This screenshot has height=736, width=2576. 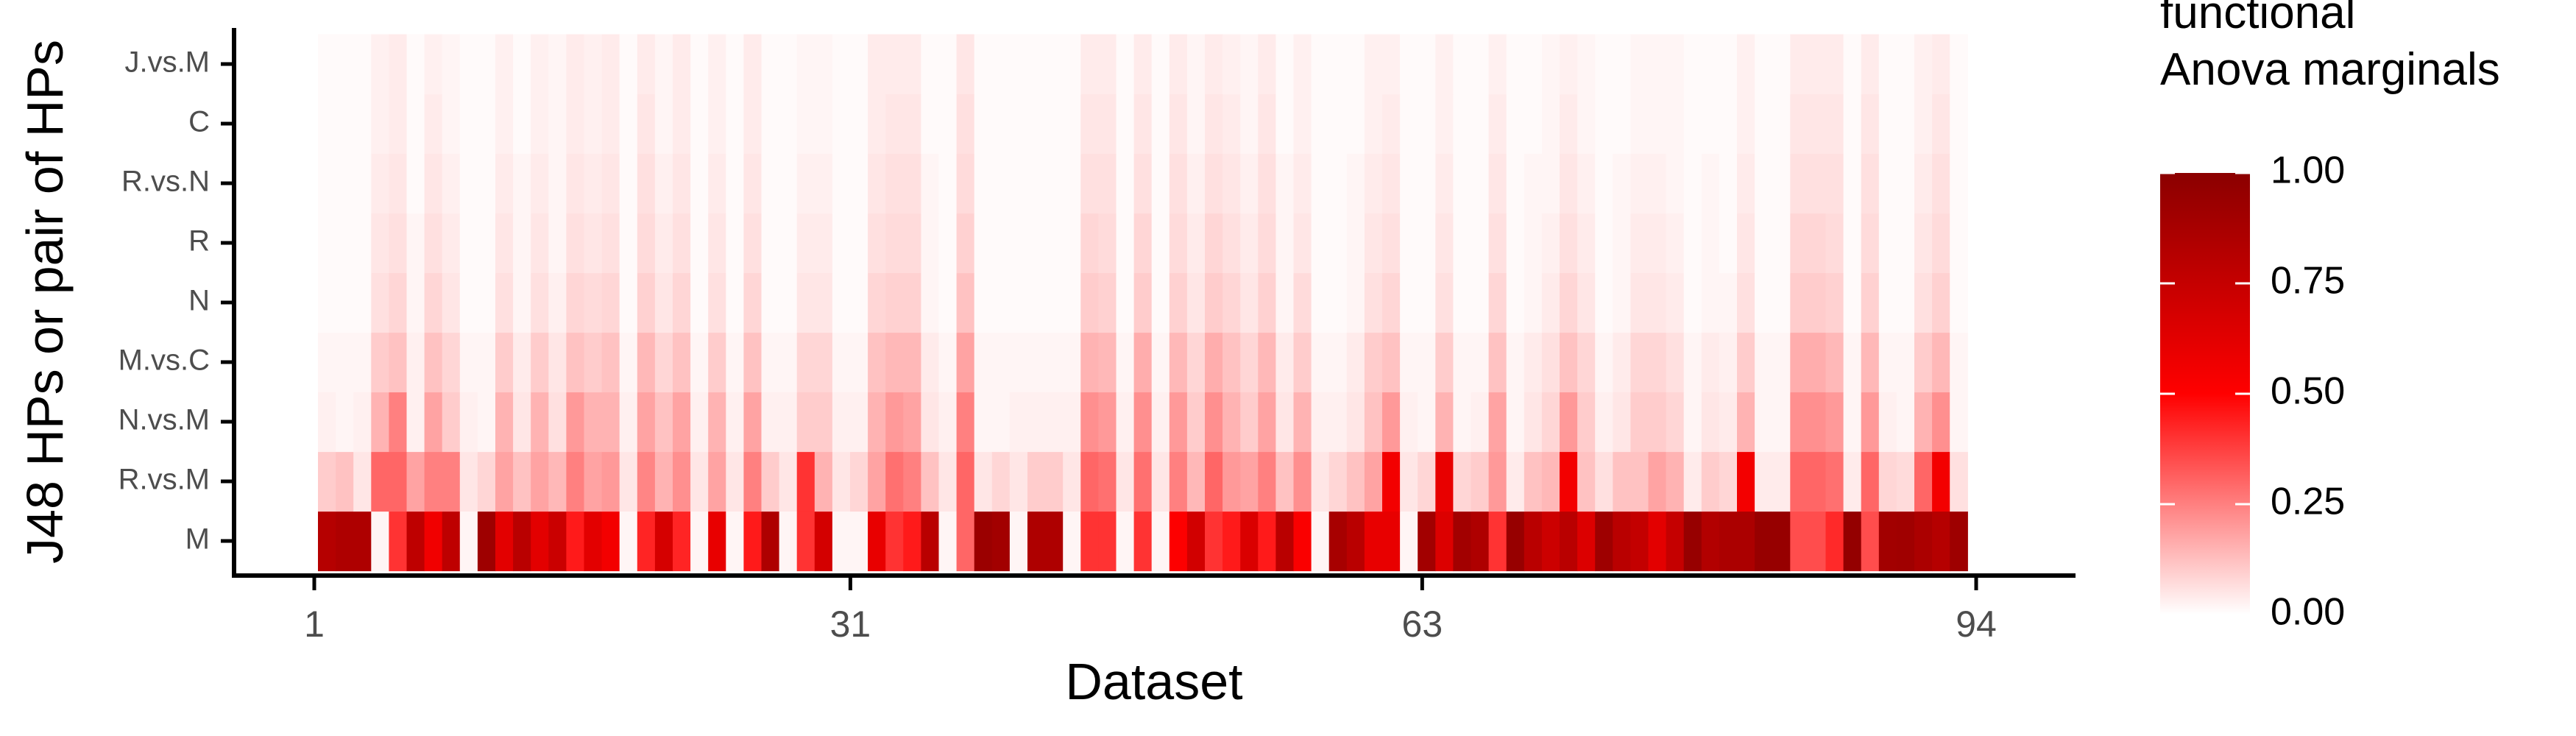 I want to click on y-tick-label: R.vs.N, so click(x=165, y=182).